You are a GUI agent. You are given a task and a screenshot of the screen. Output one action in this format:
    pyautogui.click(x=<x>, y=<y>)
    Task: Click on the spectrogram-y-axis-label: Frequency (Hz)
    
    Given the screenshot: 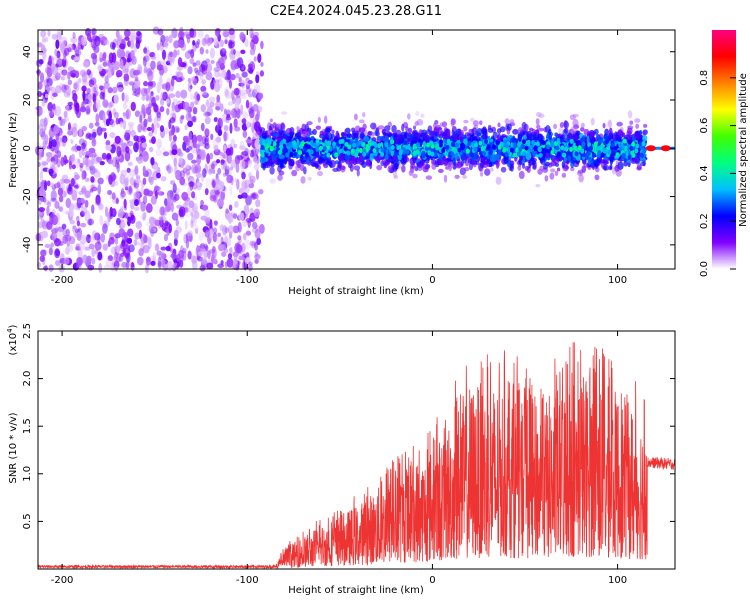 What is the action you would take?
    pyautogui.click(x=13, y=150)
    